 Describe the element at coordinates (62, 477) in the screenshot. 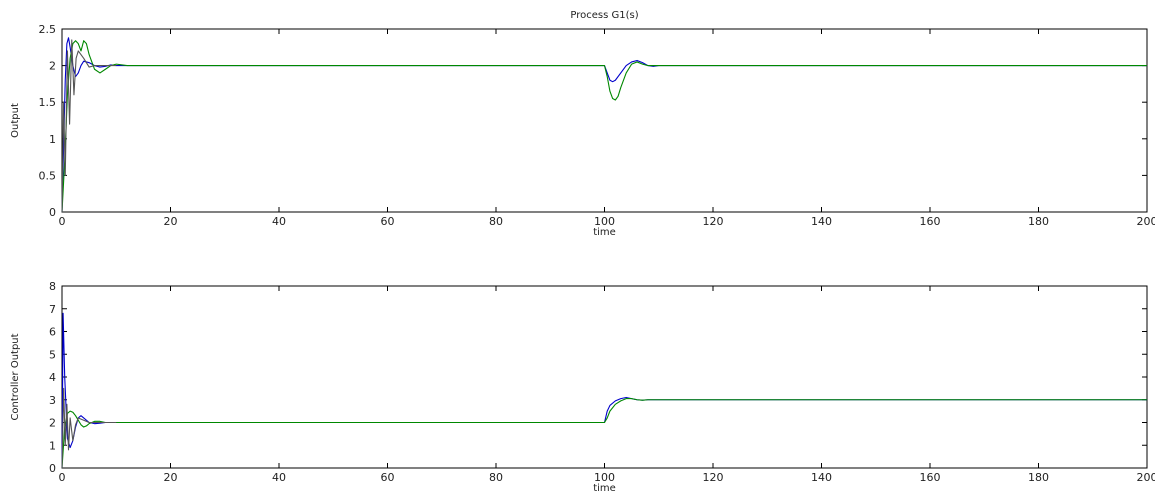

I see `x-tick-label-bottom: 0` at that location.